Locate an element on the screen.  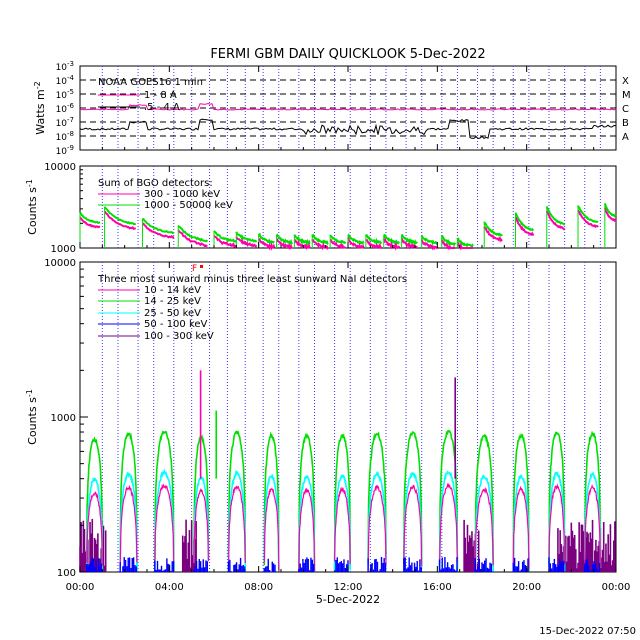
goes-y-ticks: 10⁻³ 10 -4 10-510-6 10 -7 10-810-9 is located at coordinates (70, 108).